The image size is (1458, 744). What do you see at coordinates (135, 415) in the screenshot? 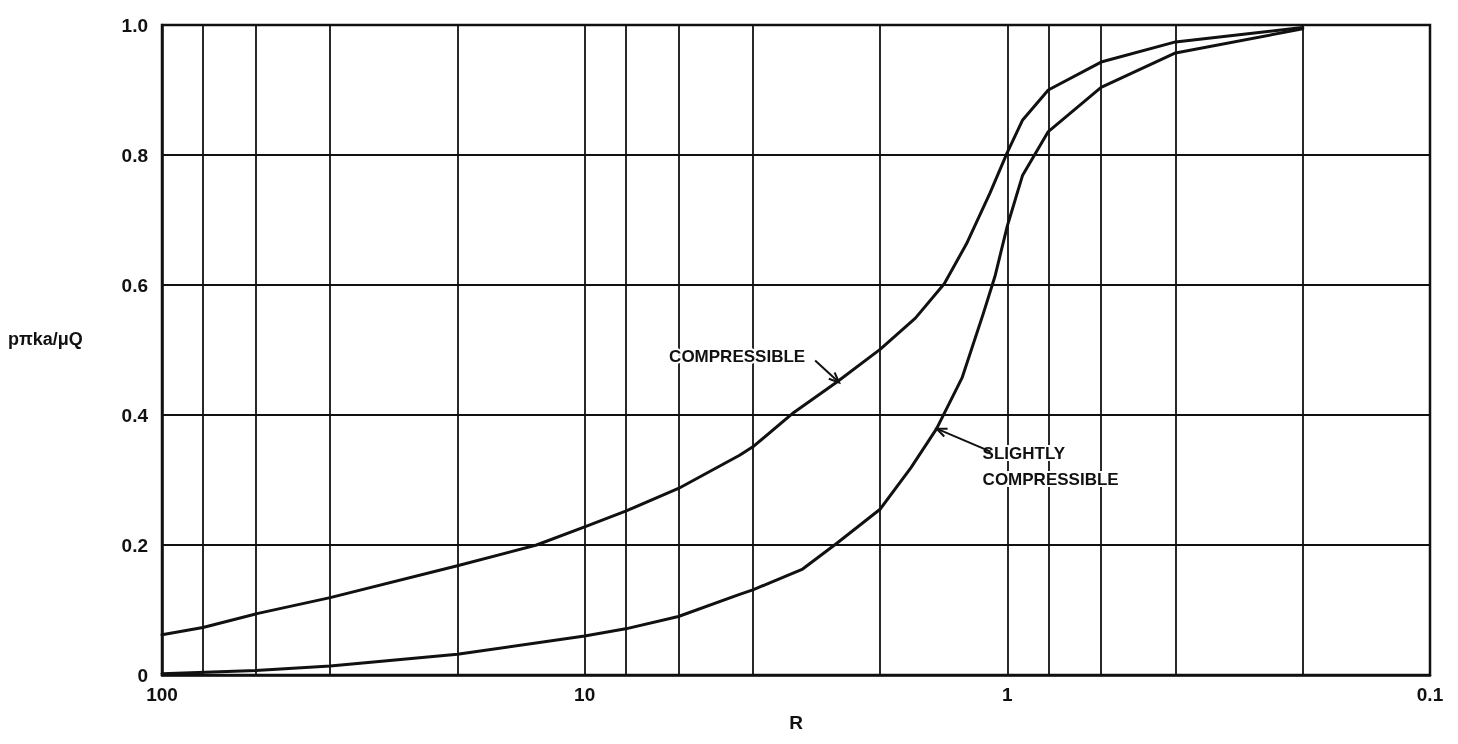
I see `y-tick-label: 0.4` at bounding box center [135, 415].